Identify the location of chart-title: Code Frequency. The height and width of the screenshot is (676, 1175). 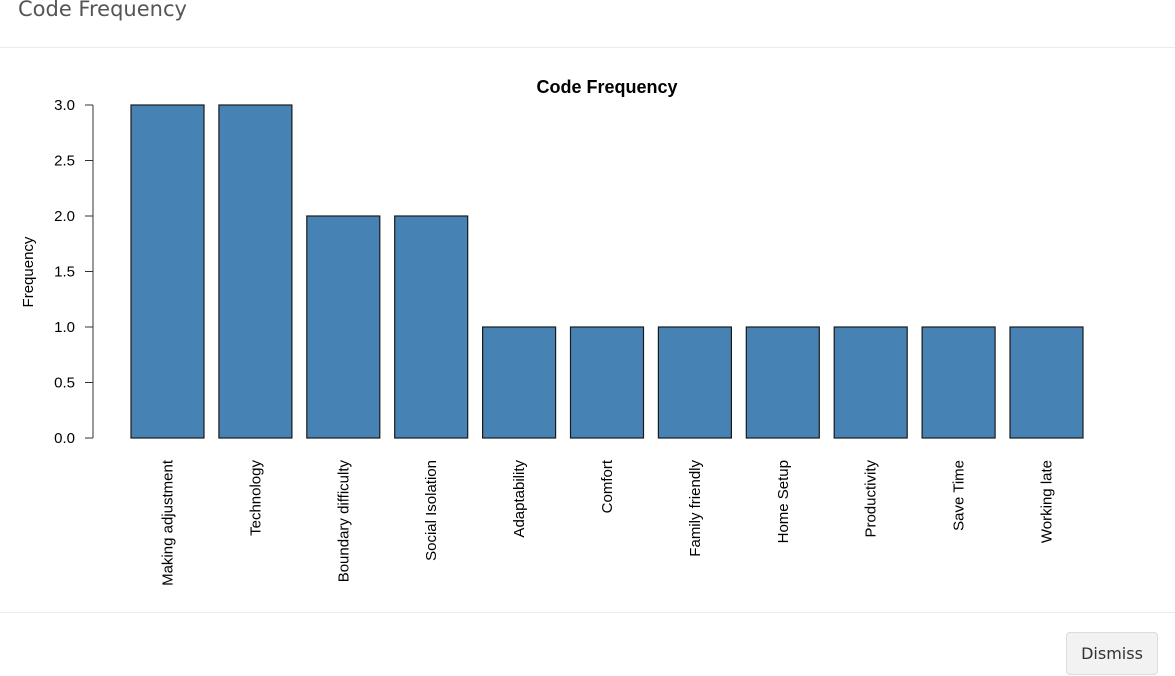
(606, 87).